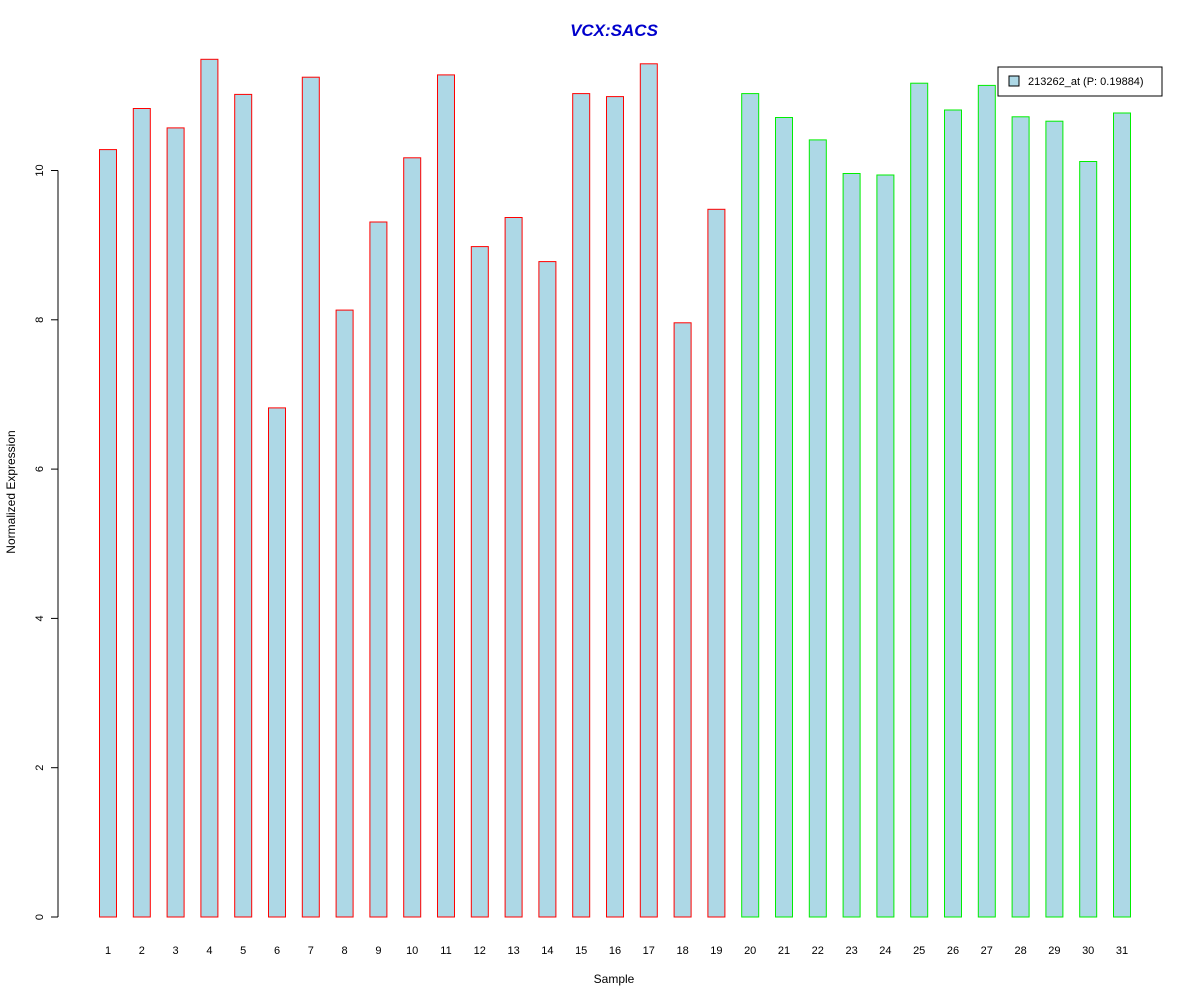 This screenshot has height=1000, width=1200. What do you see at coordinates (919, 951) in the screenshot?
I see `x-tick-label: 25` at bounding box center [919, 951].